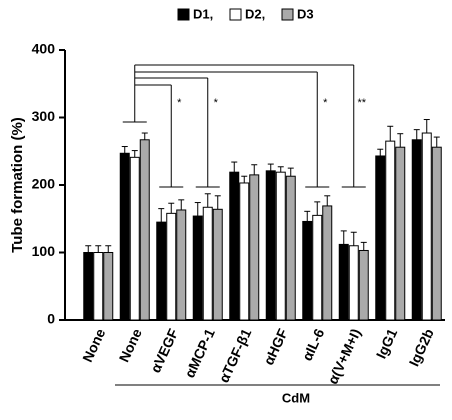 This screenshot has width=452, height=420. What do you see at coordinates (44, 251) in the screenshot?
I see `y-tick-label: 100` at bounding box center [44, 251].